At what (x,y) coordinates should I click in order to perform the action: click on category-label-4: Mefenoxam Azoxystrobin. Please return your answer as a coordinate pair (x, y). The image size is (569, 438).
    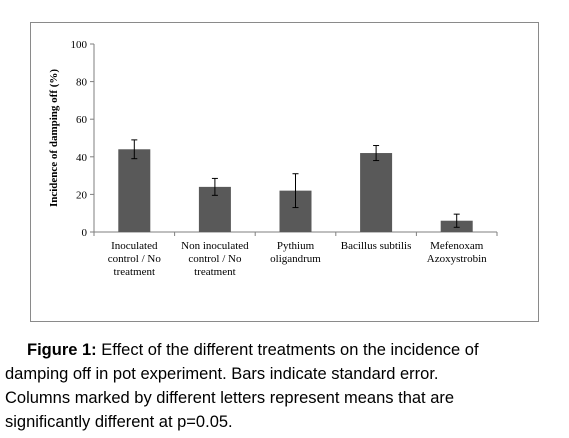
    Looking at the image, I should click on (457, 252).